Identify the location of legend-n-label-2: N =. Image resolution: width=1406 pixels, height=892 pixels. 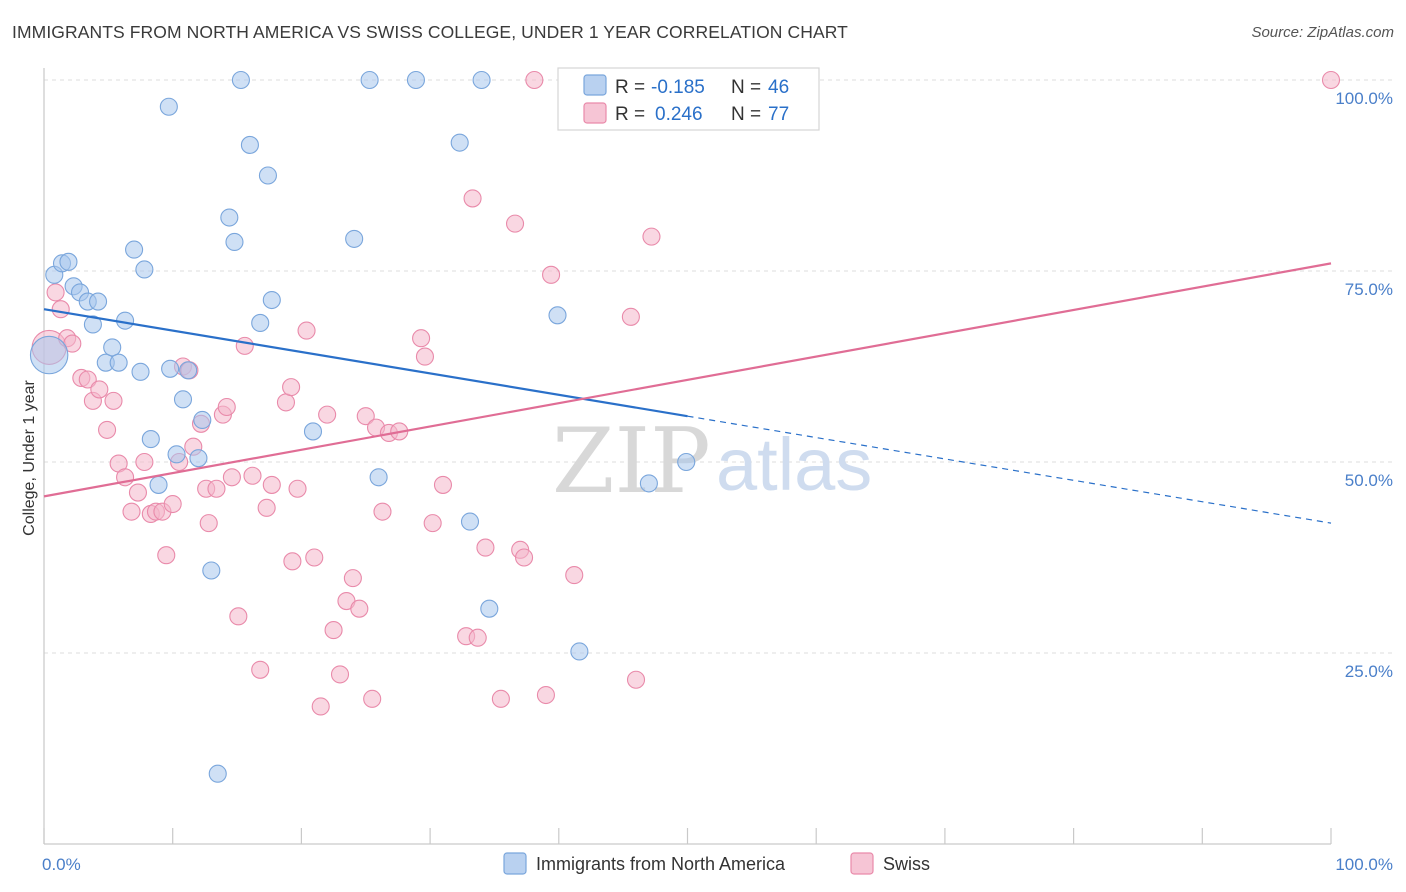
(746, 114).